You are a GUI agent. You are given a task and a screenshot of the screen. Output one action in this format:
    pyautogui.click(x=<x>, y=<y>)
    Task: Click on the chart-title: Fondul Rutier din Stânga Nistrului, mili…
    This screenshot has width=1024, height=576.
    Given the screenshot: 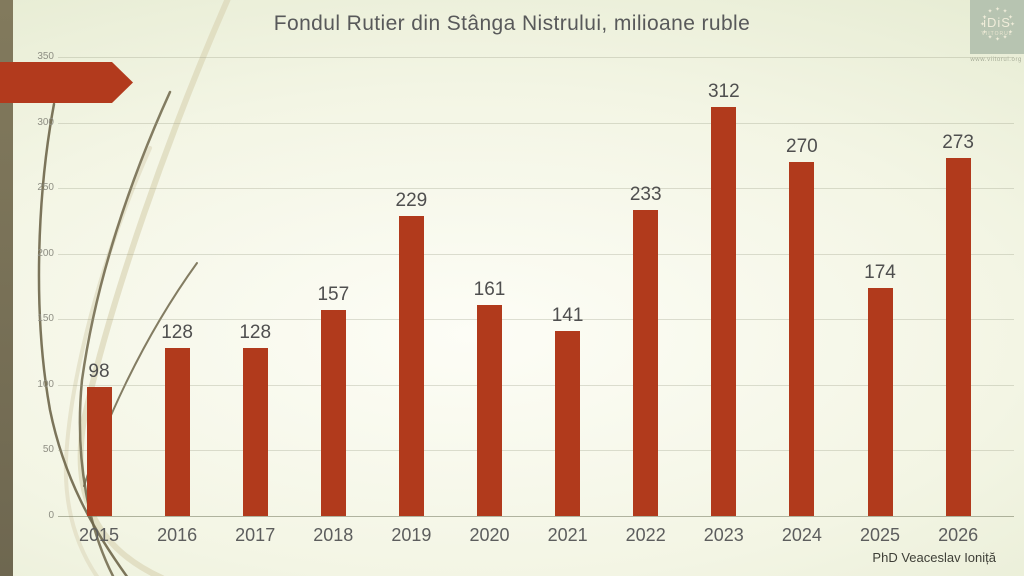 What is the action you would take?
    pyautogui.click(x=512, y=23)
    